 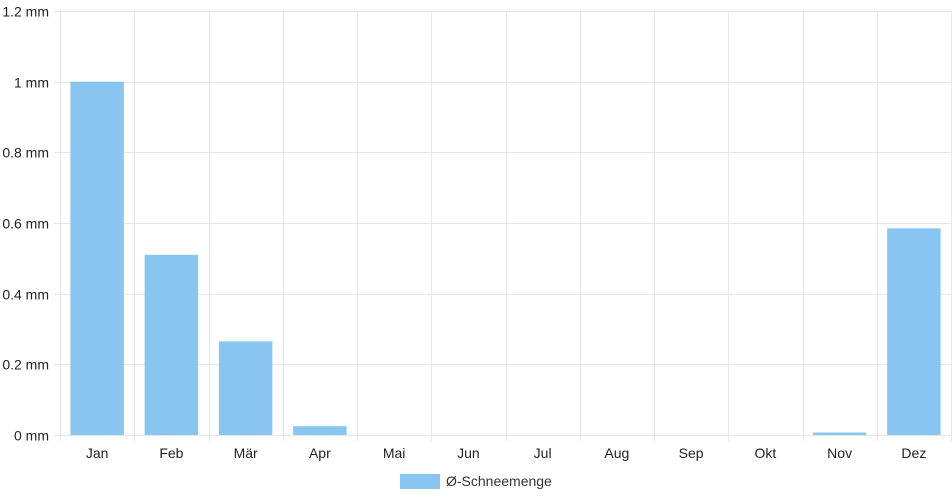 I want to click on bar-apr, so click(x=320, y=430).